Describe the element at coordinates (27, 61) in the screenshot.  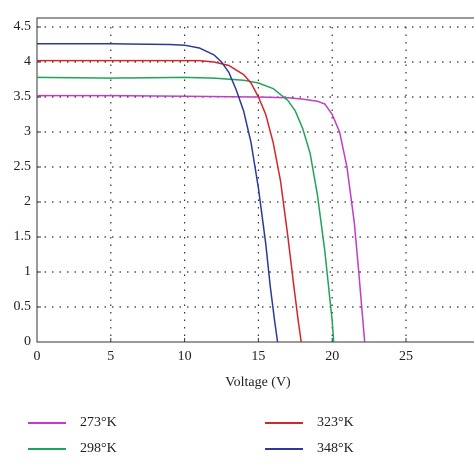
I see `y-tick-label: 4` at that location.